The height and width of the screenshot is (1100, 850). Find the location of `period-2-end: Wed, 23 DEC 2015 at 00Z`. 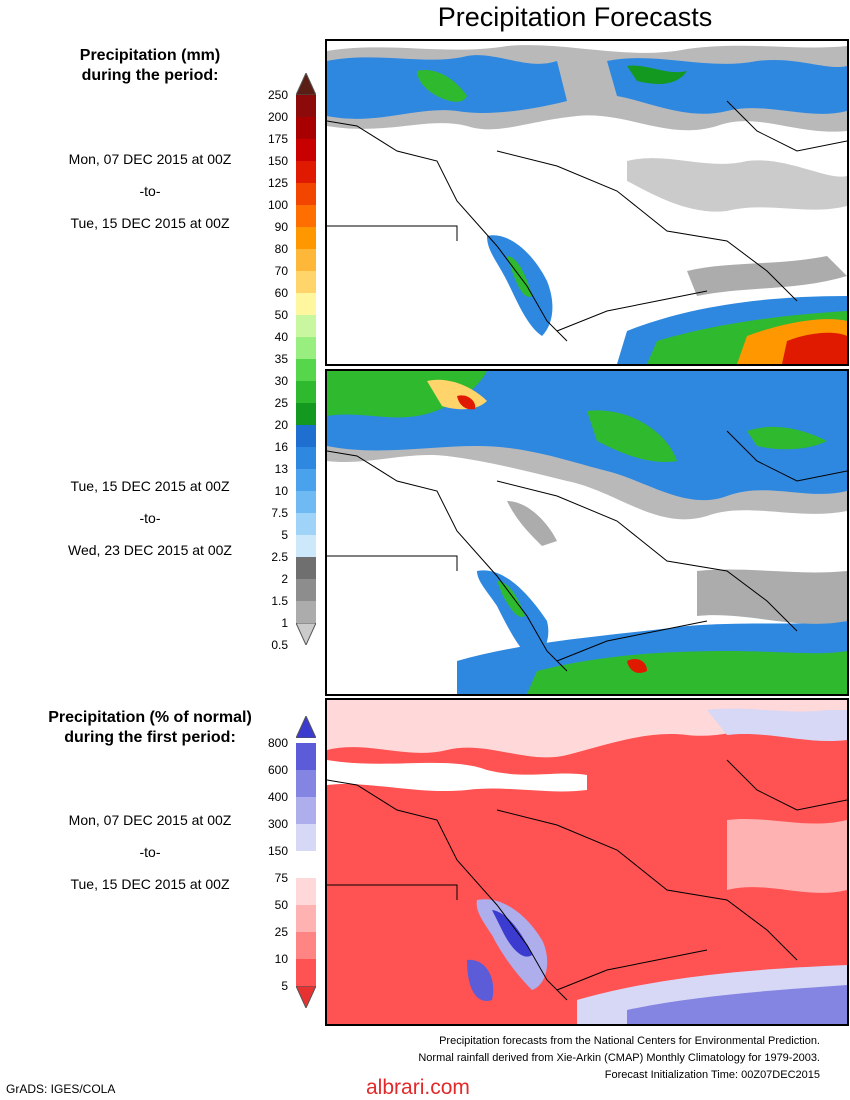

period-2-end: Wed, 23 DEC 2015 at 00Z is located at coordinates (150, 550).